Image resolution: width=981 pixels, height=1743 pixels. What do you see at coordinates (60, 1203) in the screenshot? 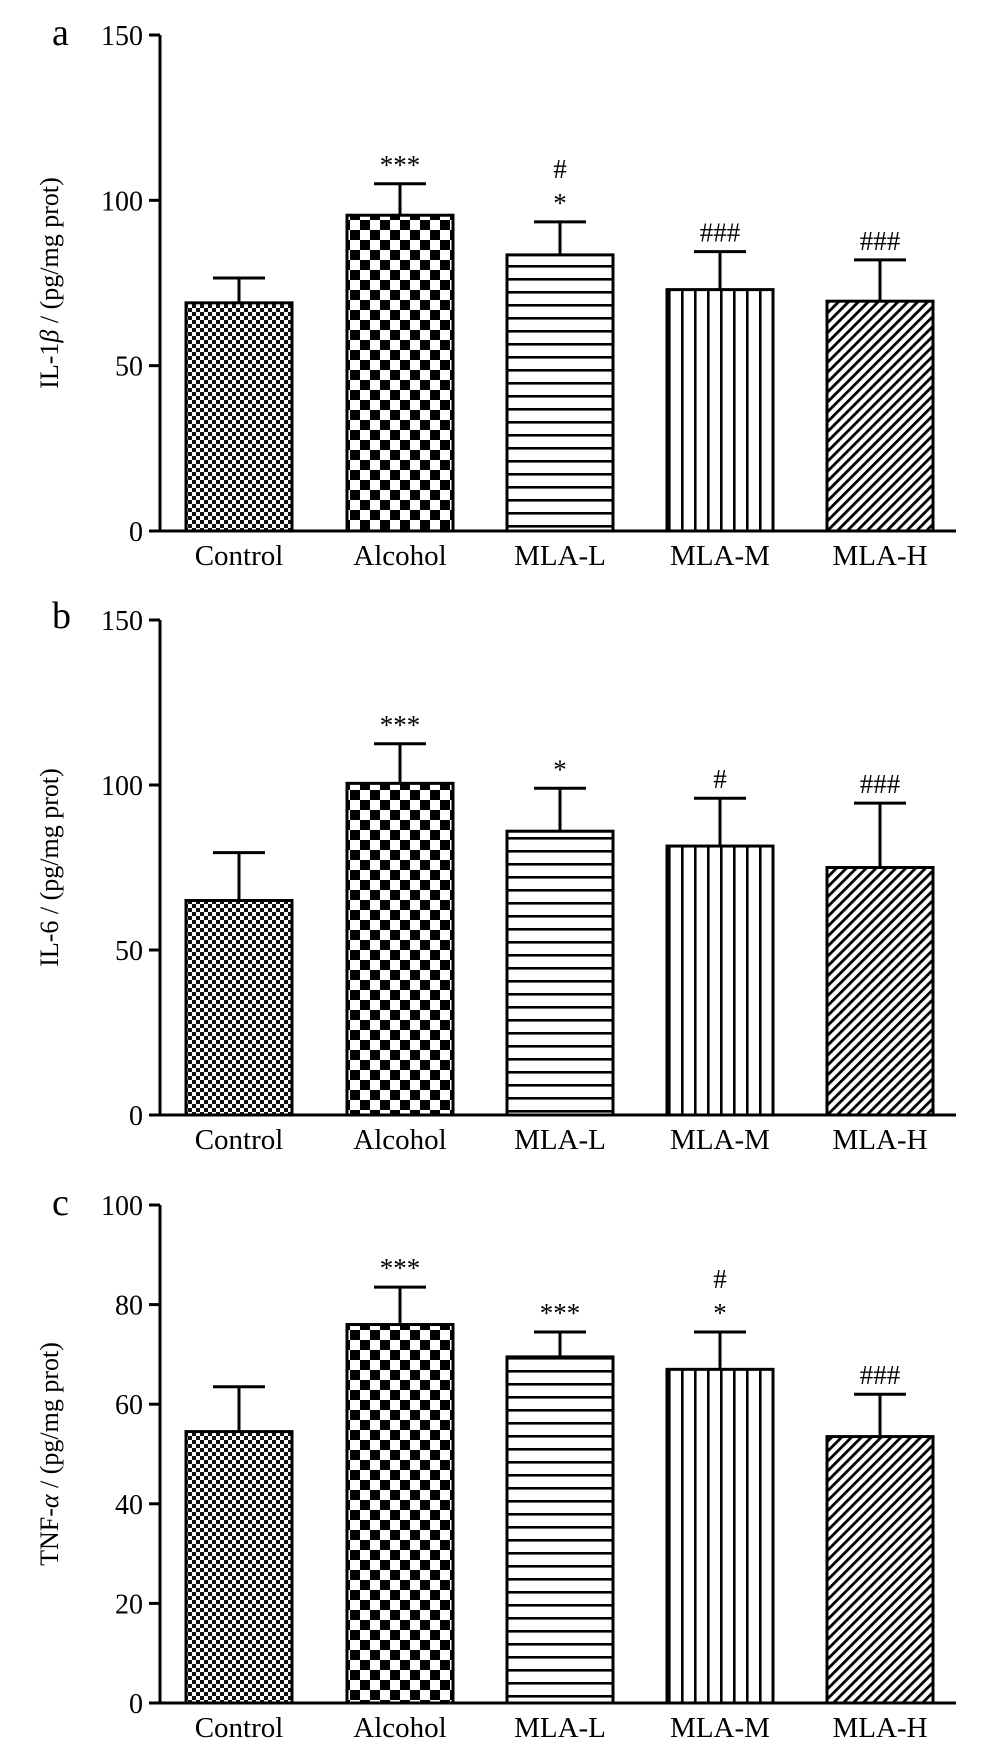
I see `panel-letter: c` at bounding box center [60, 1203].